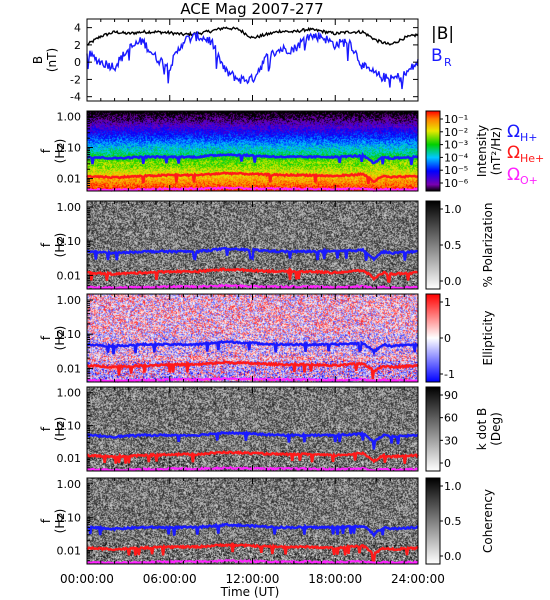 Image resolution: width=550 pixels, height=600 pixels. I want to click on colorbar-label: % Polarization, so click(488, 245).